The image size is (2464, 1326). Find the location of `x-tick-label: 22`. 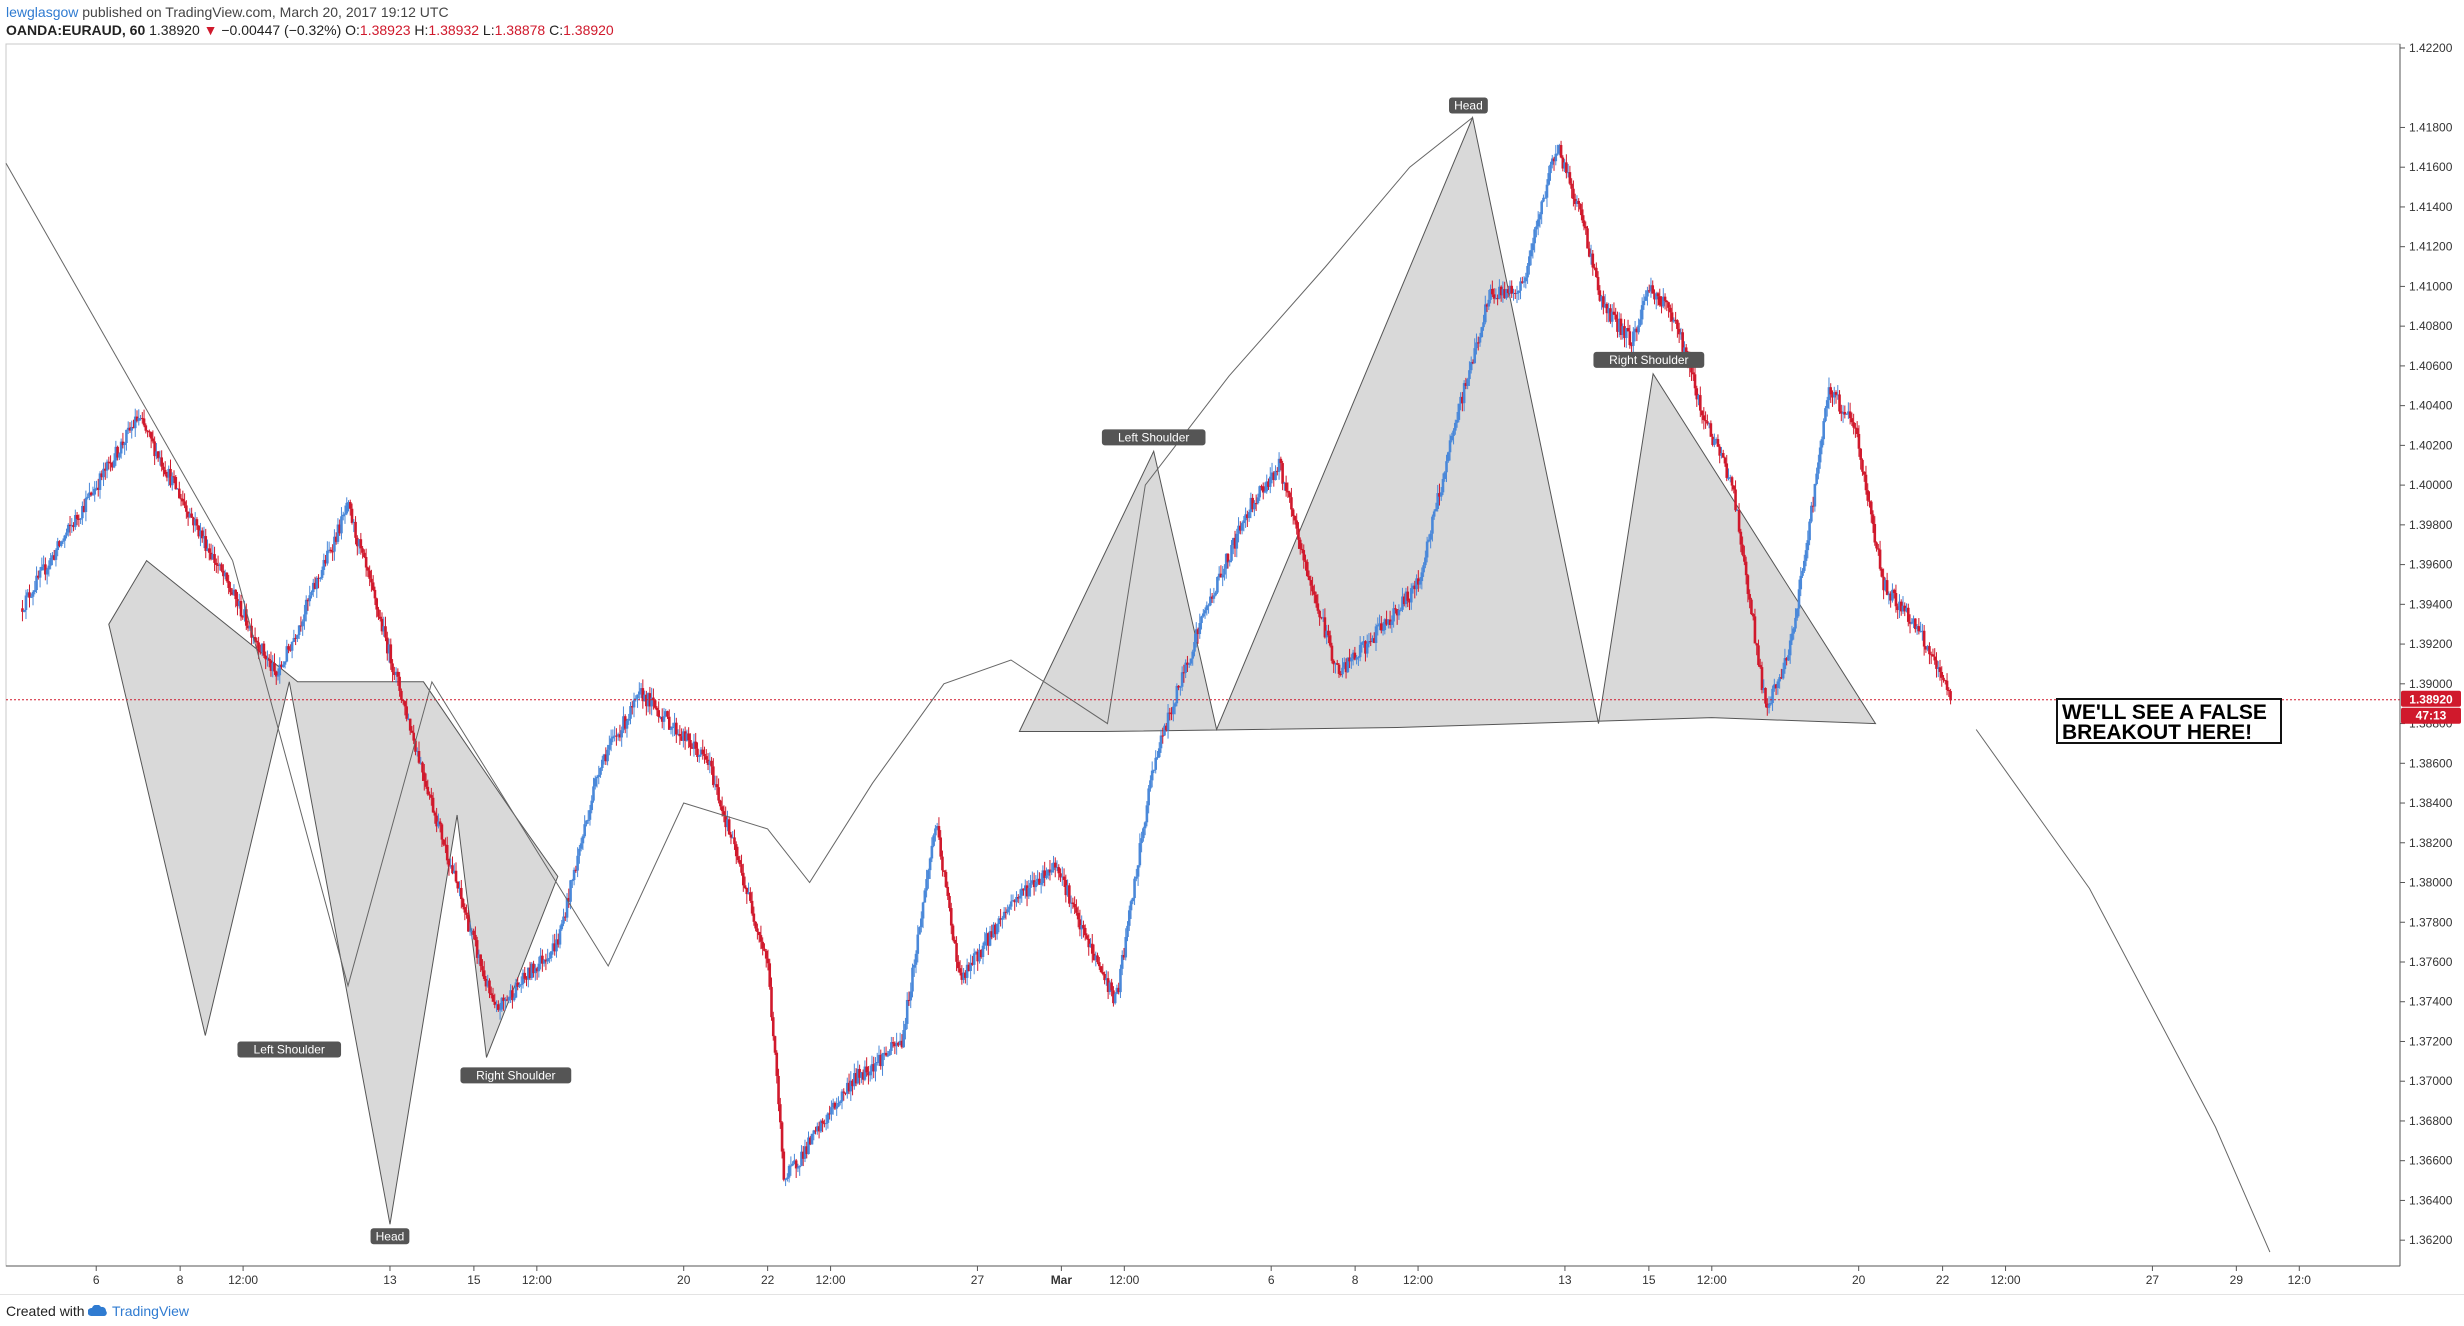

x-tick-label: 22 is located at coordinates (768, 1280).